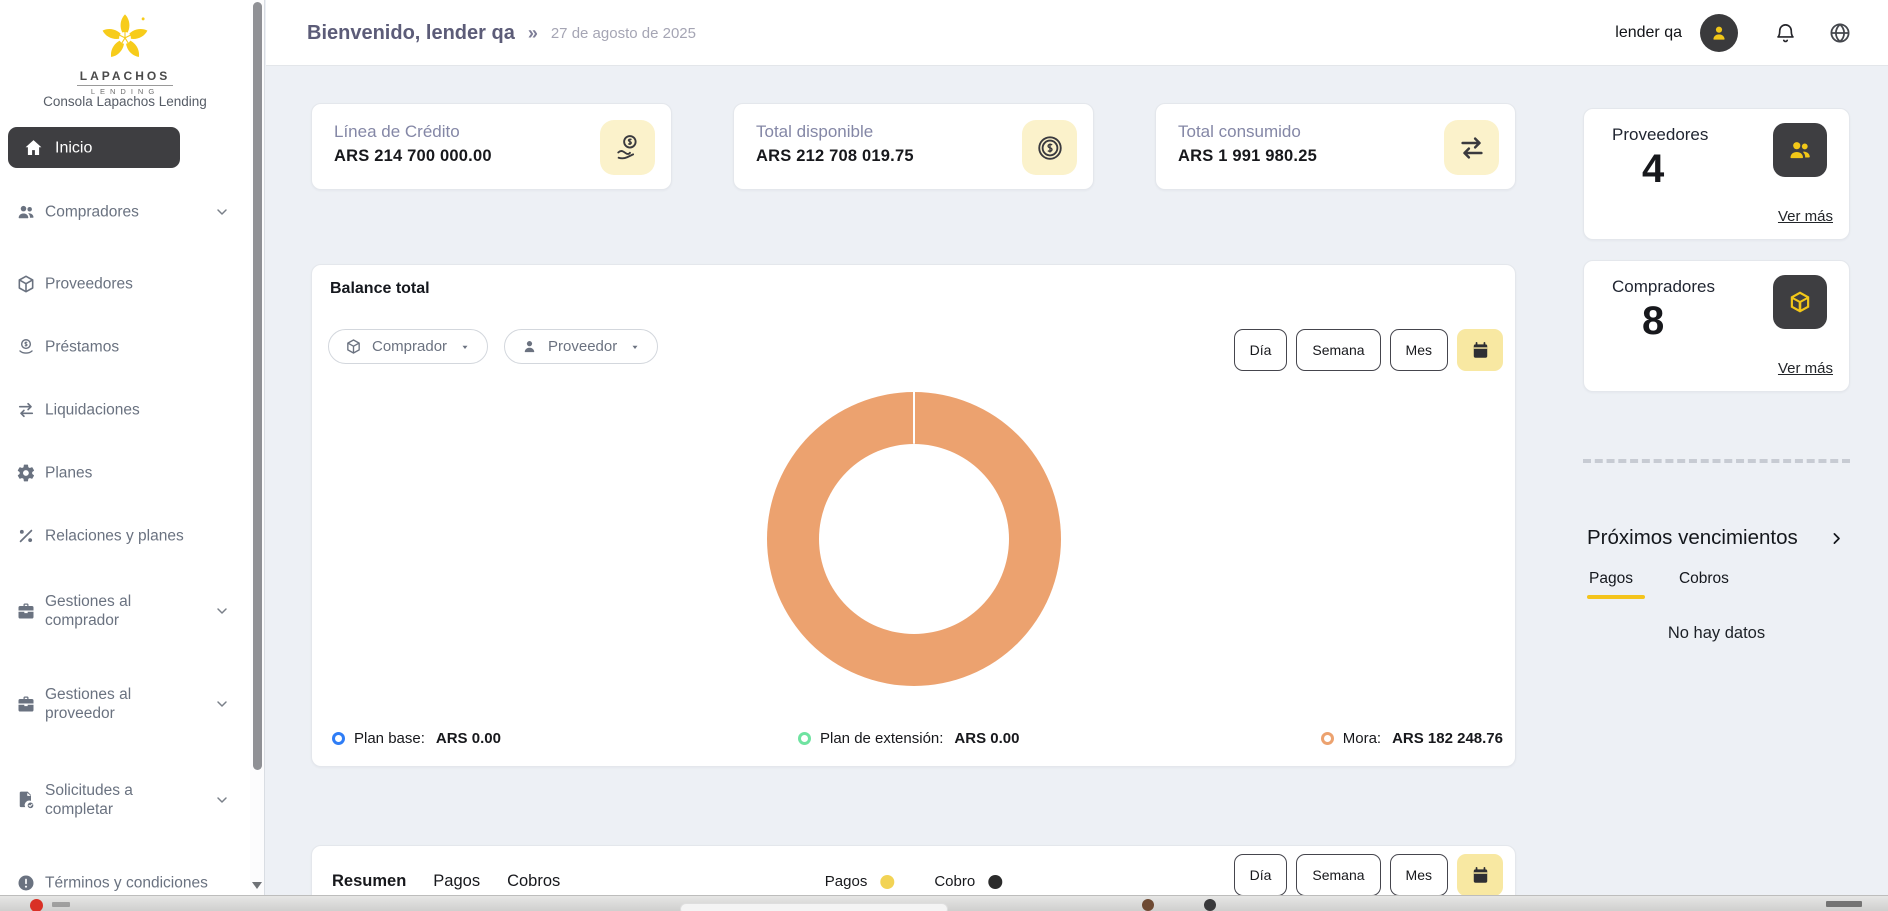 The image size is (1888, 911). I want to click on stat-value: ARS 1 991 980.25, so click(1247, 156).